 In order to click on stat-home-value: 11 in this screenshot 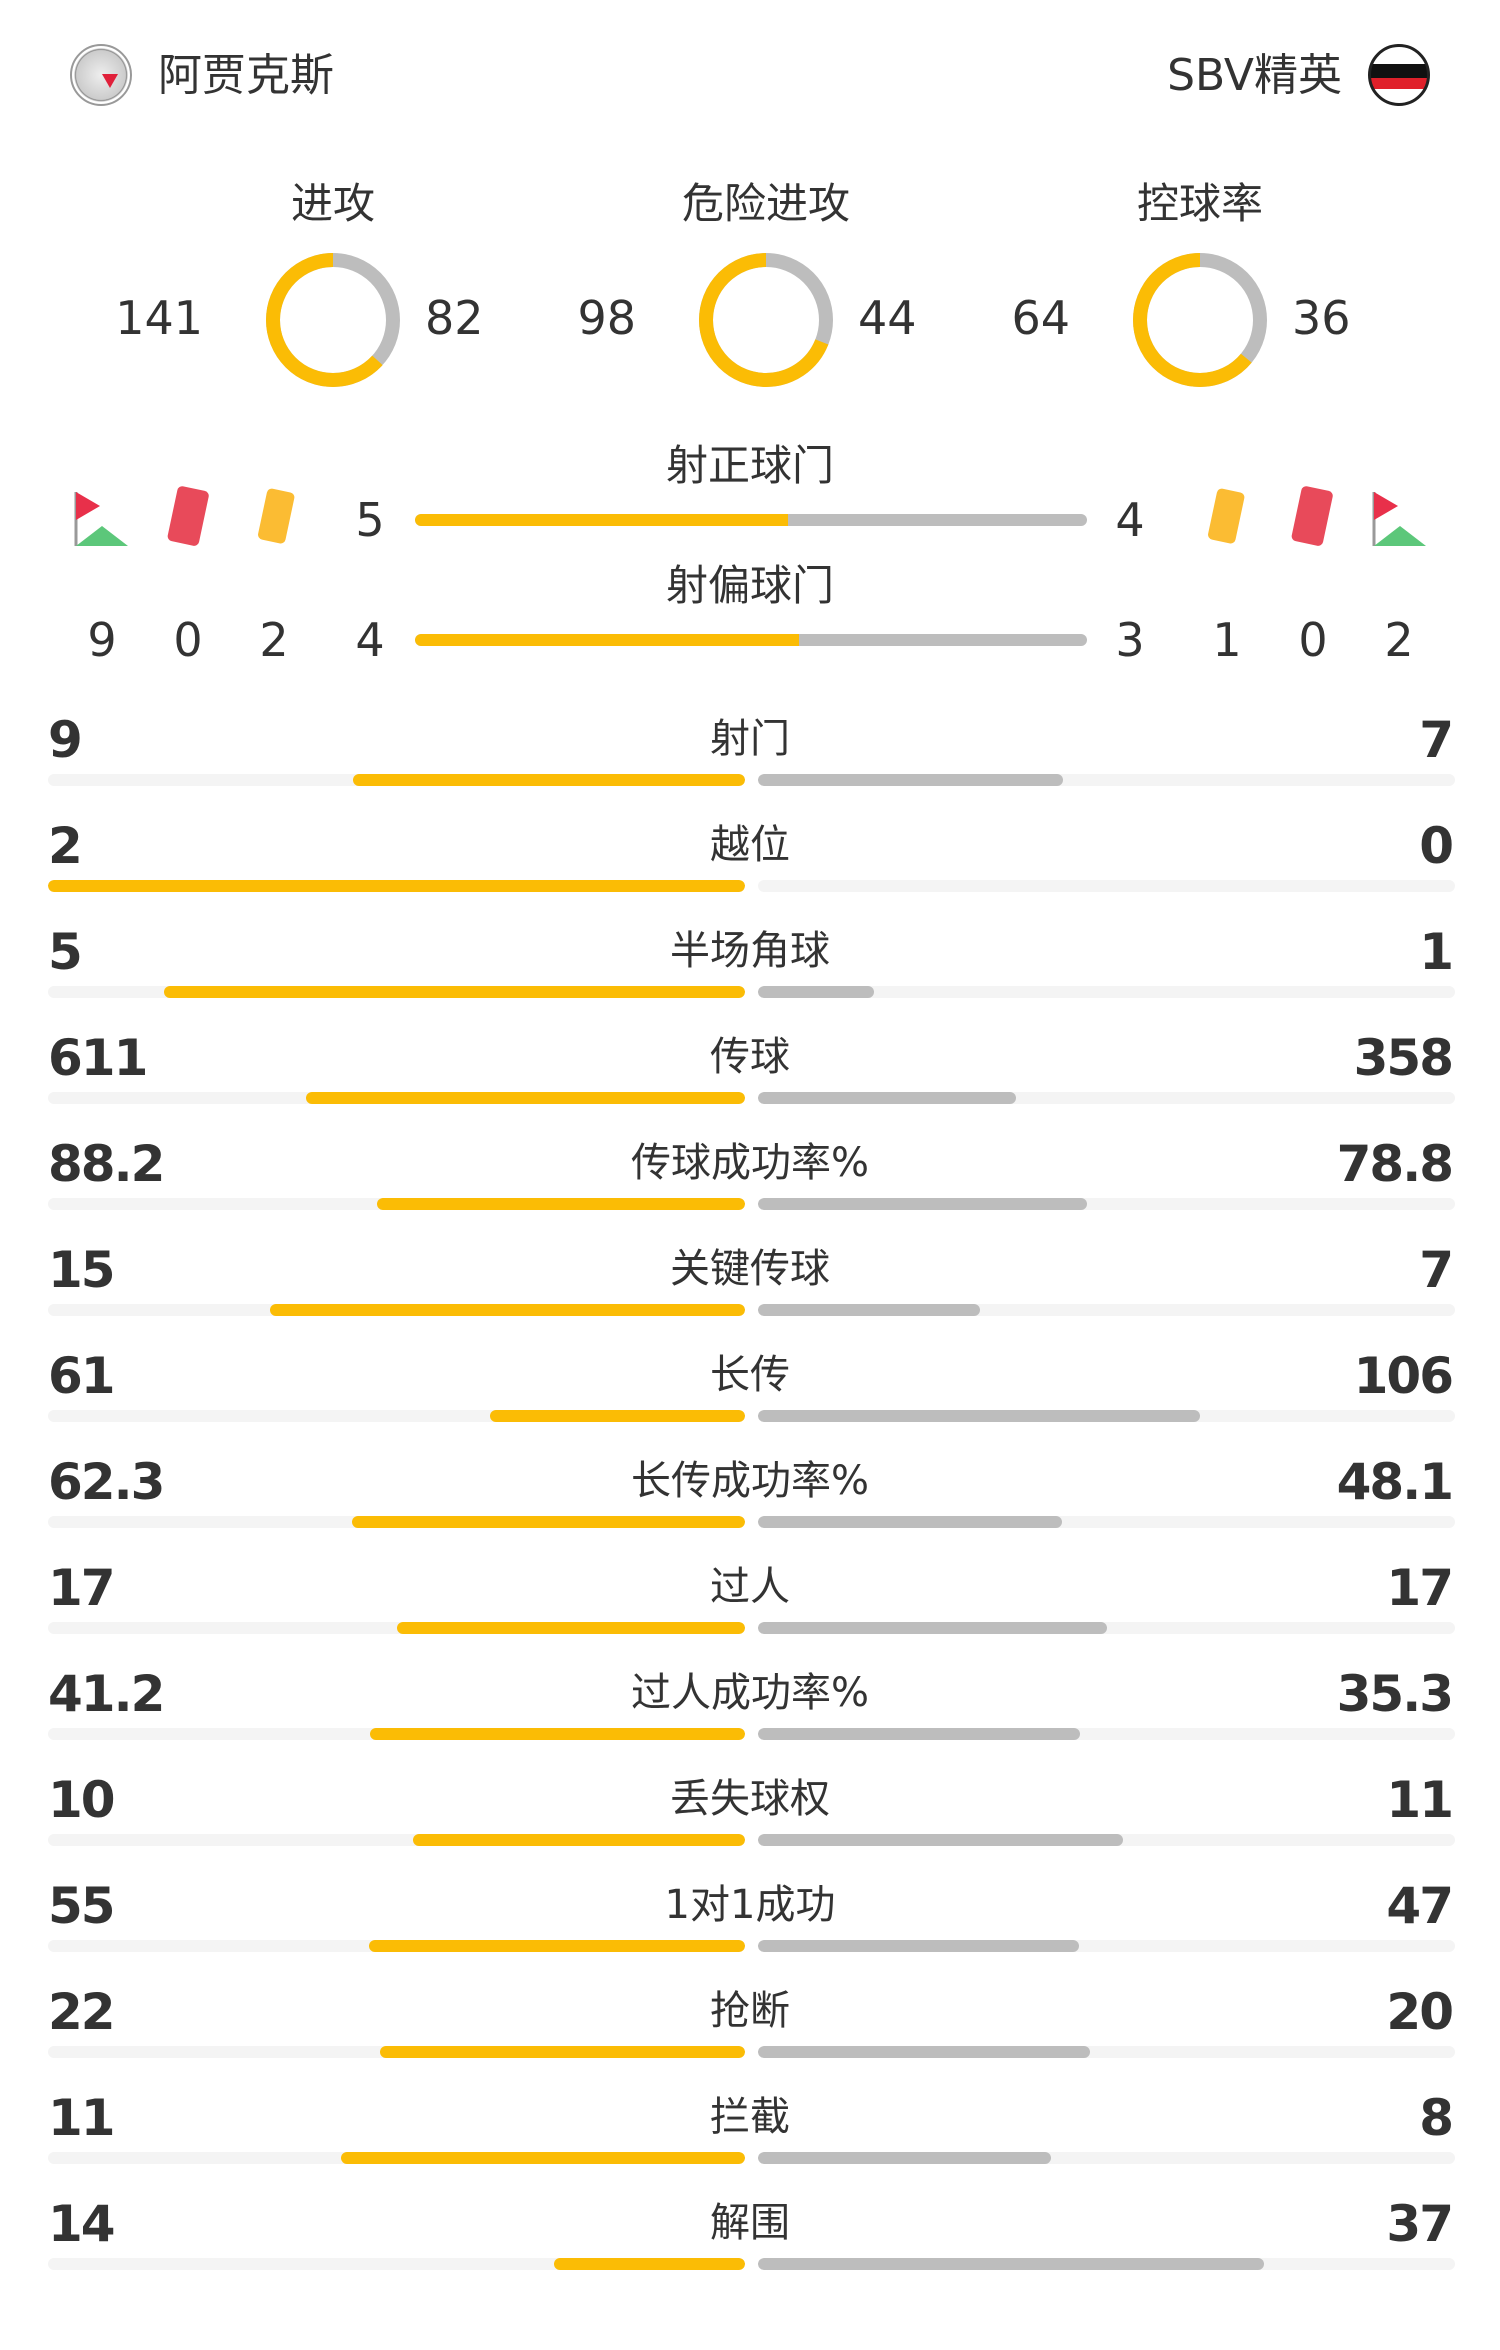, I will do `click(82, 2118)`.